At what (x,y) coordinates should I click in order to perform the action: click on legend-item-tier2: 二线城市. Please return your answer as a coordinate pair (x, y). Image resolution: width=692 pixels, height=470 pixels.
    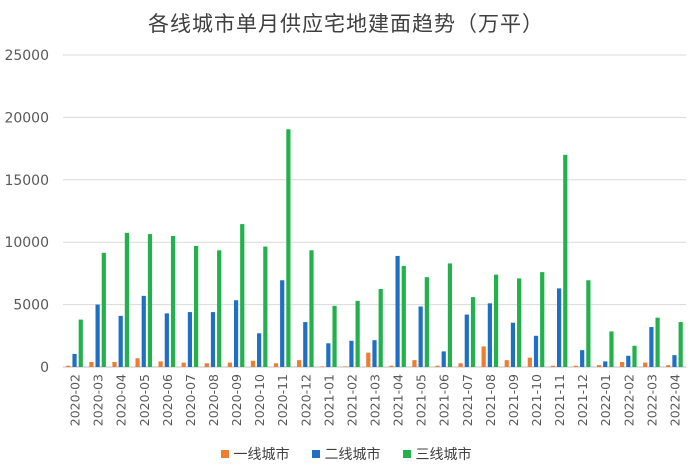
    Looking at the image, I should click on (346, 454).